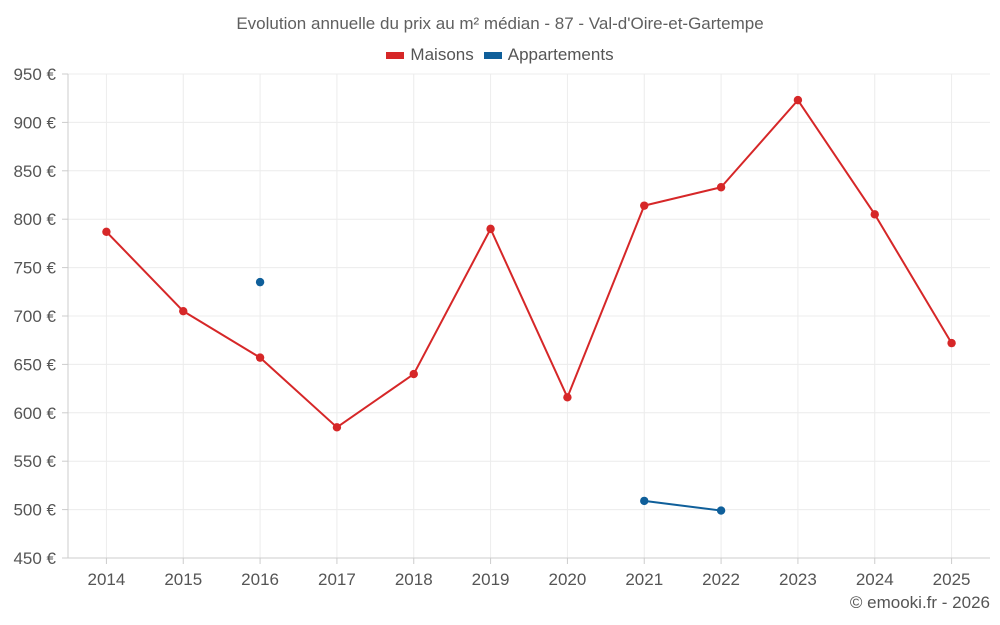  What do you see at coordinates (721, 579) in the screenshot?
I see `x-tick-label: 2022` at bounding box center [721, 579].